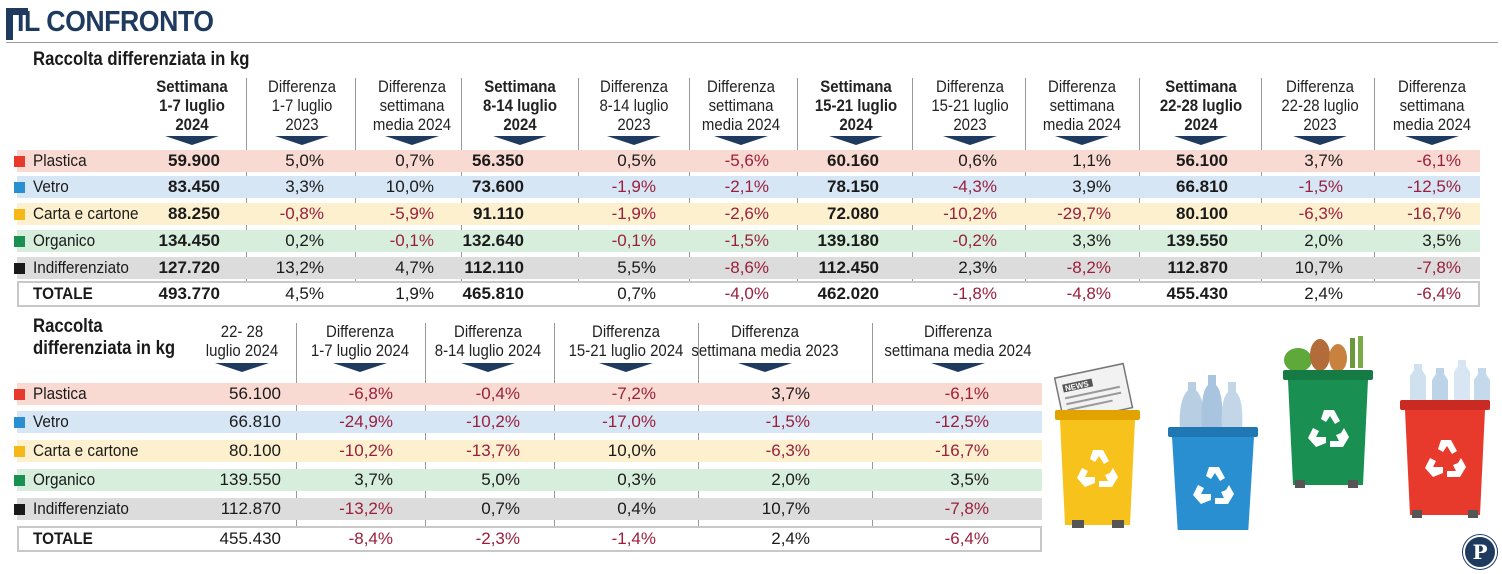 The height and width of the screenshot is (574, 1502). Describe the element at coordinates (848, 293) in the screenshot. I see `table-cell: 462.020` at that location.